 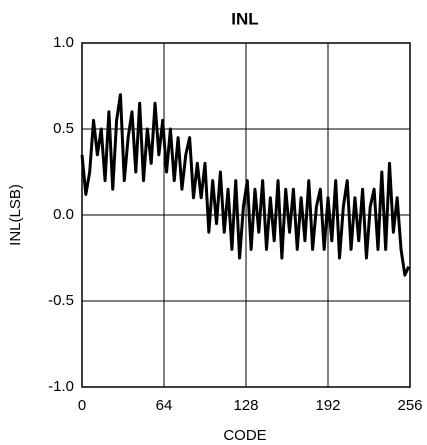 What do you see at coordinates (63, 128) in the screenshot?
I see `y-tick-label: 0.5` at bounding box center [63, 128].